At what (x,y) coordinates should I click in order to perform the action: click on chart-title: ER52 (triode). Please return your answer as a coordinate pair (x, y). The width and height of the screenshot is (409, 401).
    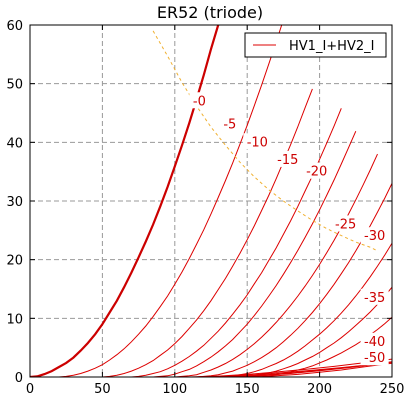
    Looking at the image, I should click on (210, 12).